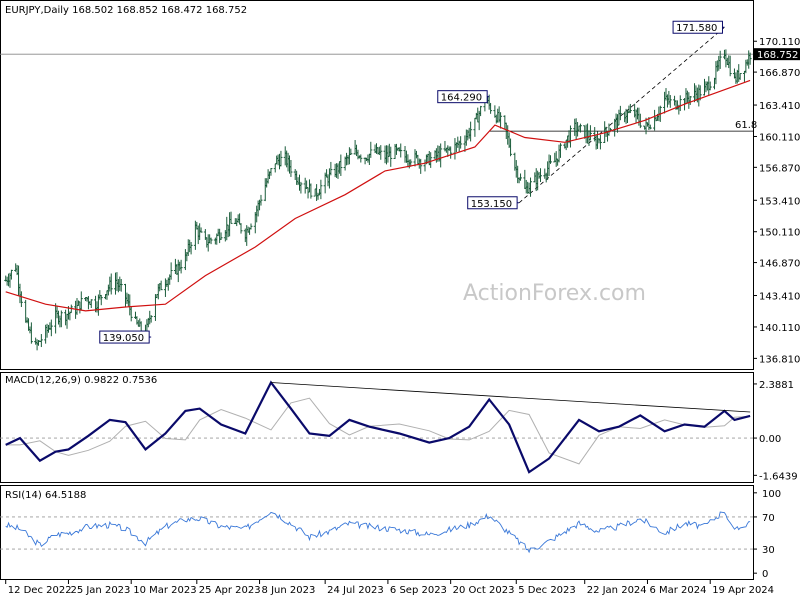 This screenshot has height=600, width=800. What do you see at coordinates (779, 328) in the screenshot?
I see `price-tick-label: 140.110` at bounding box center [779, 328].